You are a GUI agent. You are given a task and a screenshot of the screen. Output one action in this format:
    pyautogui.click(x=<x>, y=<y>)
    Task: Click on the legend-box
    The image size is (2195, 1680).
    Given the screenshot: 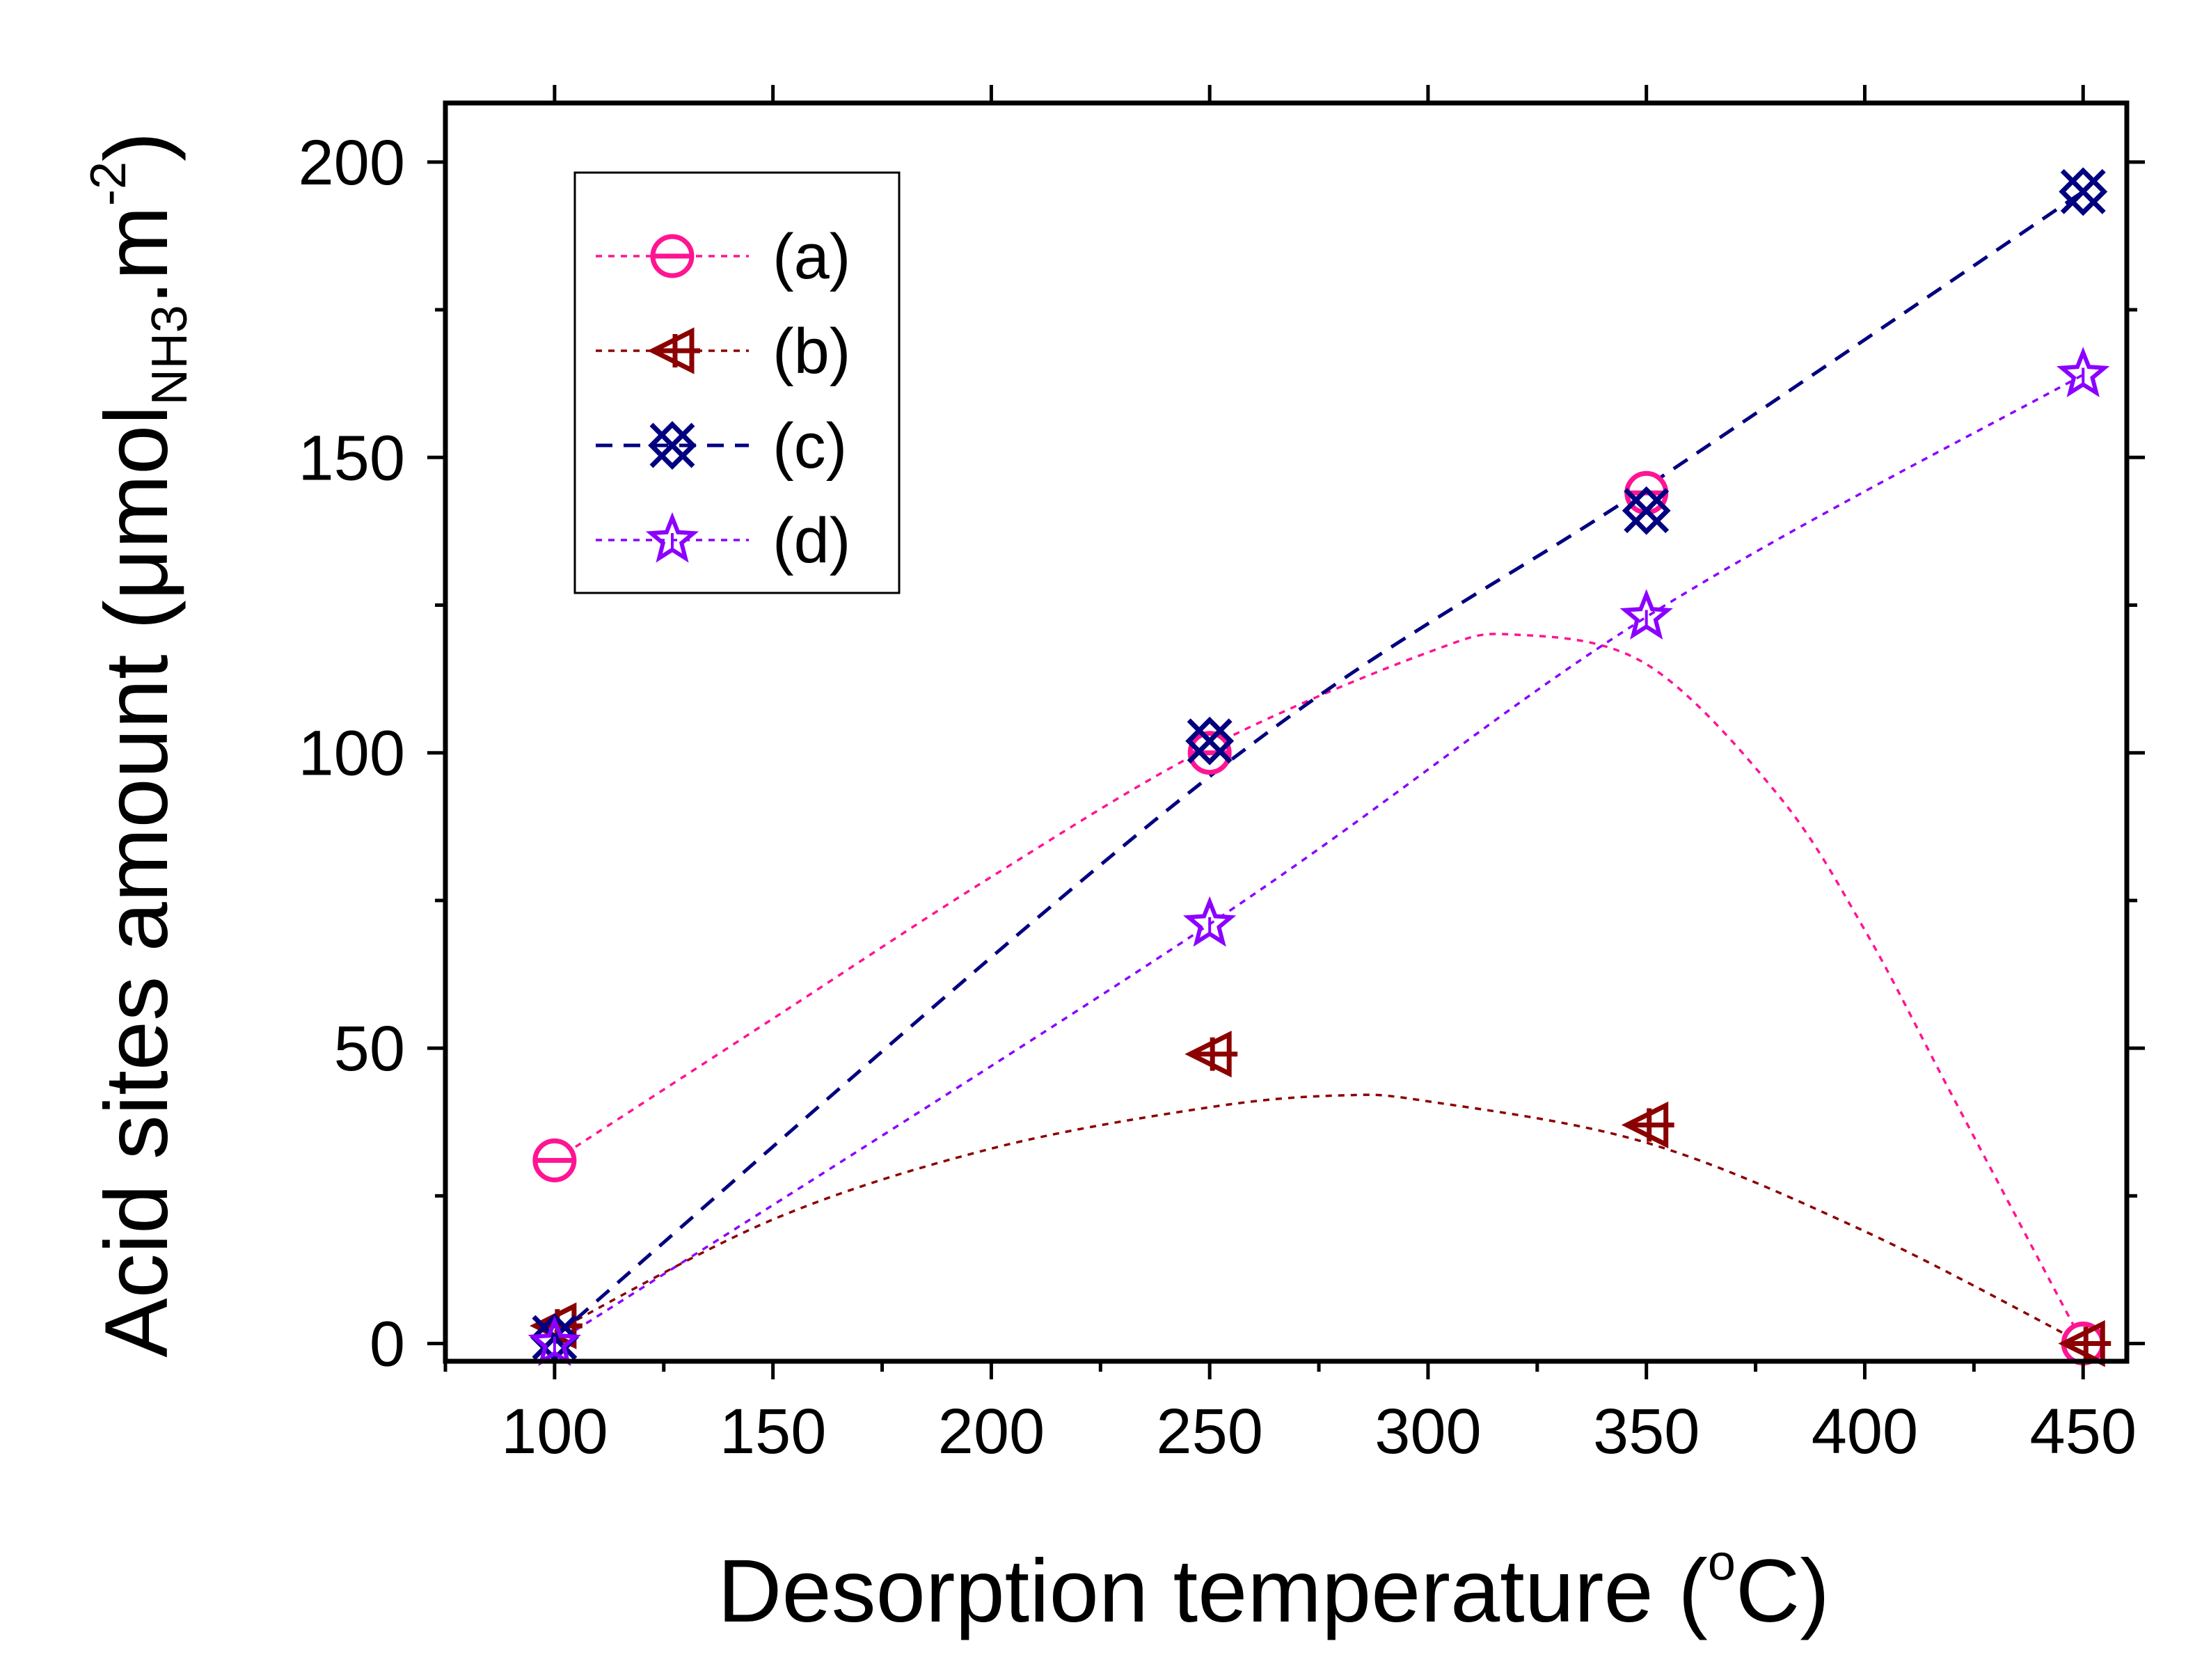 What is the action you would take?
    pyautogui.click(x=737, y=382)
    